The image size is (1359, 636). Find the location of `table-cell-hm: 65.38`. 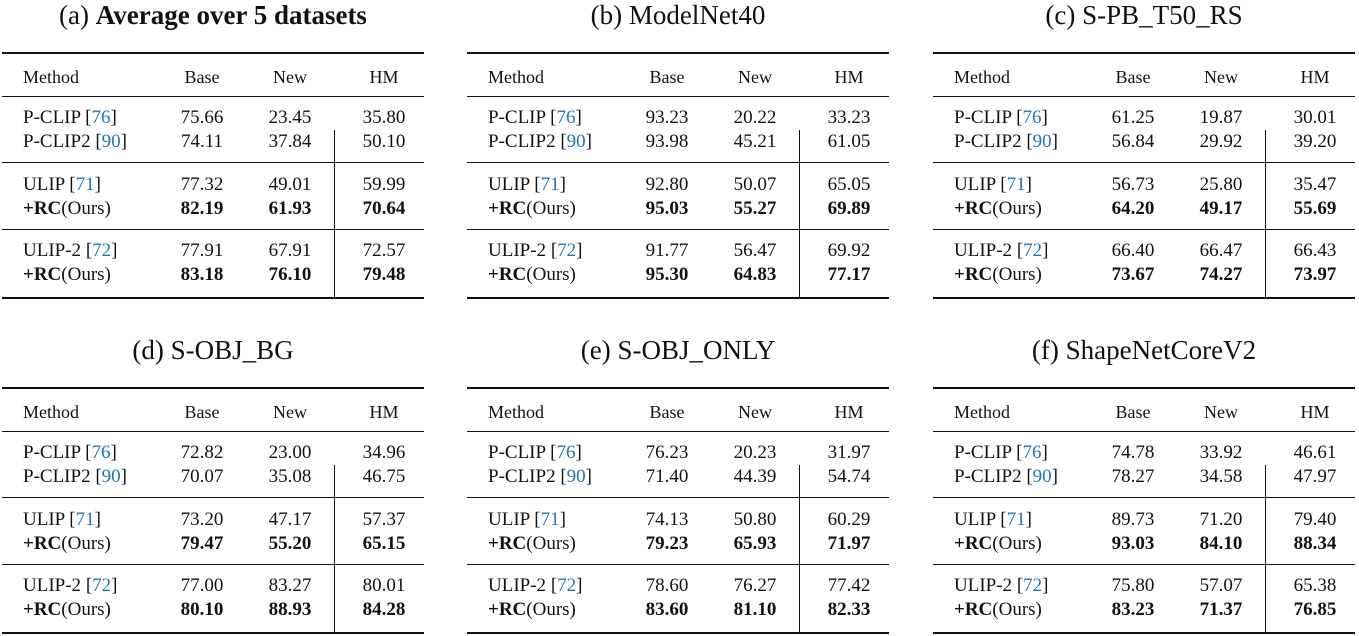

table-cell-hm: 65.38 is located at coordinates (1315, 585).